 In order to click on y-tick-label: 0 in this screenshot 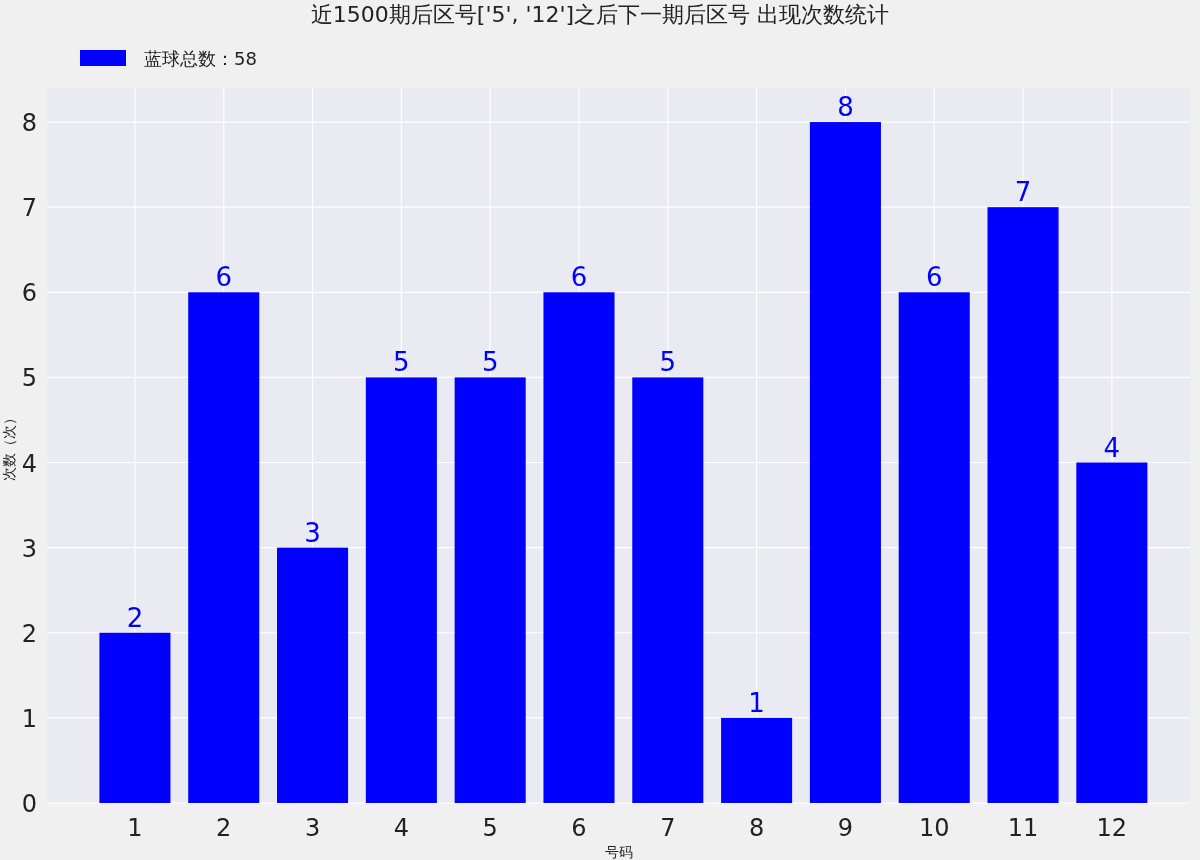, I will do `click(29, 804)`.